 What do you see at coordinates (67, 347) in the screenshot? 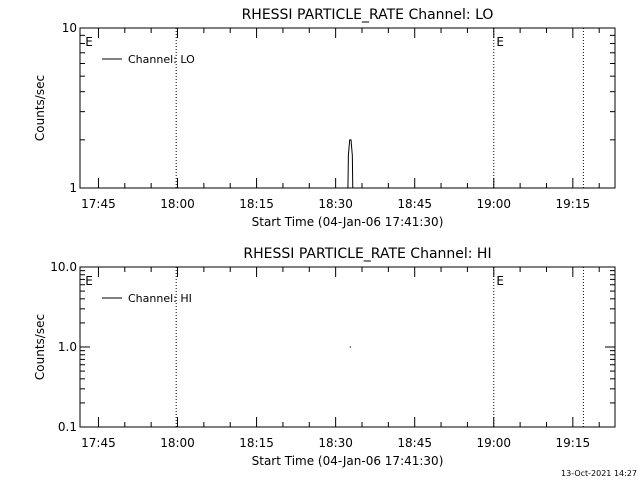
I see `y-tick-label: 1.0` at bounding box center [67, 347].